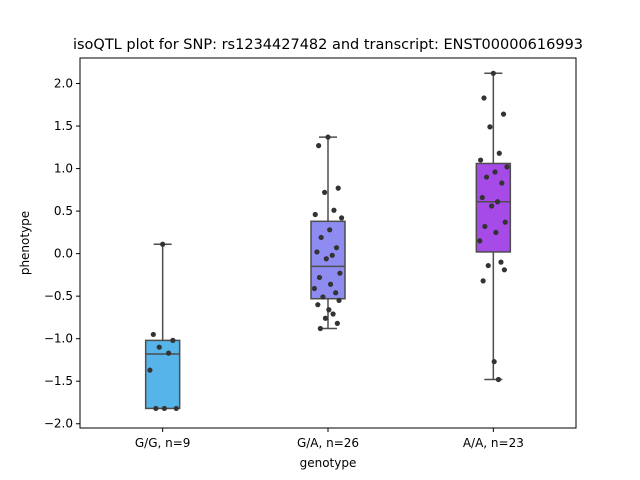 The image size is (640, 480). I want to click on y-tick-label: 0.5, so click(63, 211).